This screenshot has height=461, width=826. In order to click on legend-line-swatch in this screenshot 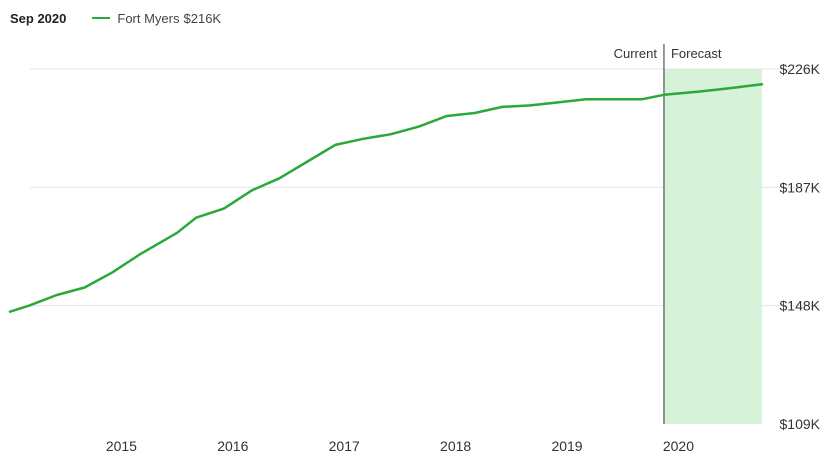, I will do `click(101, 18)`.